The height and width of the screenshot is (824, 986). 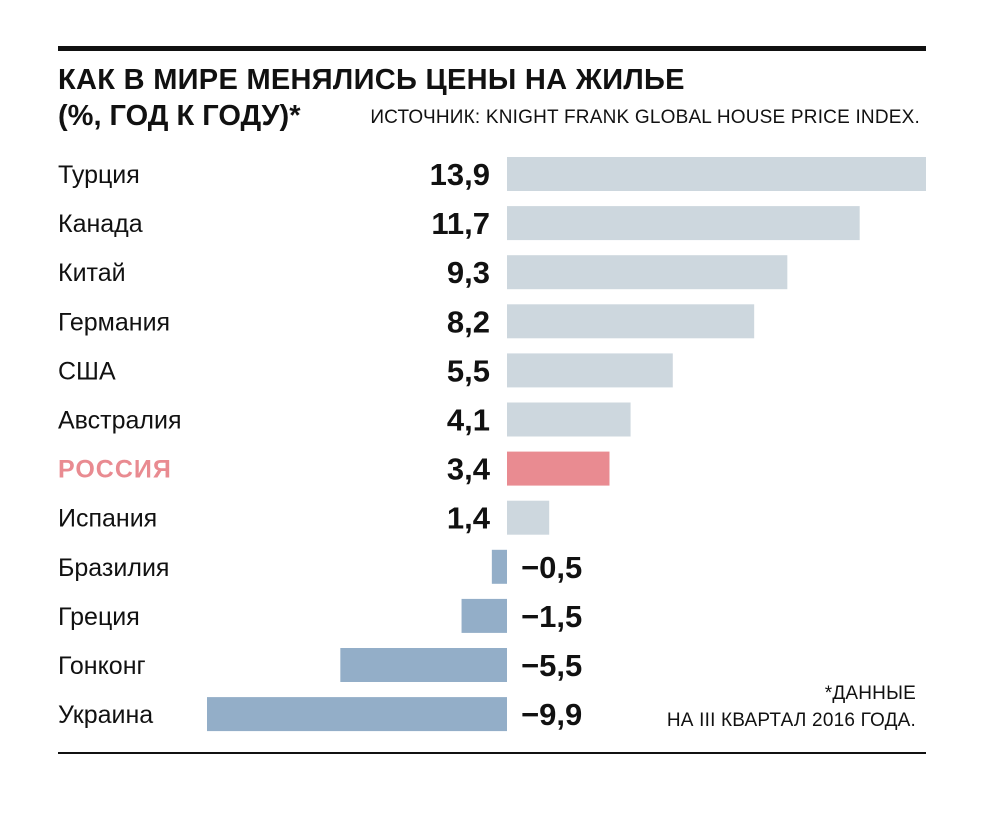 What do you see at coordinates (105, 715) in the screenshot?
I see `category-label: Украина` at bounding box center [105, 715].